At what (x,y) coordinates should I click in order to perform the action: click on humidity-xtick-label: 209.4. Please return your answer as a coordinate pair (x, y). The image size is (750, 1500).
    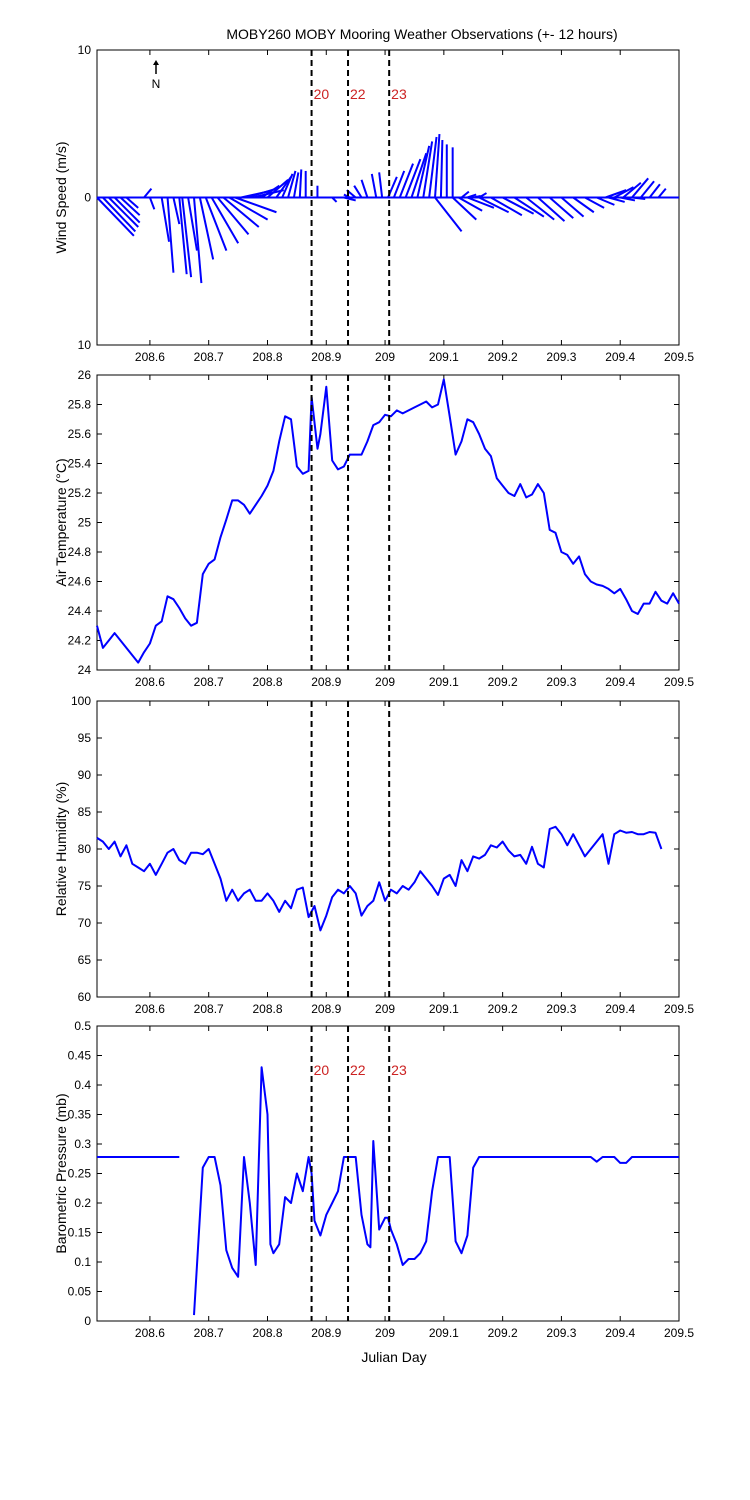
    Looking at the image, I should click on (620, 1009).